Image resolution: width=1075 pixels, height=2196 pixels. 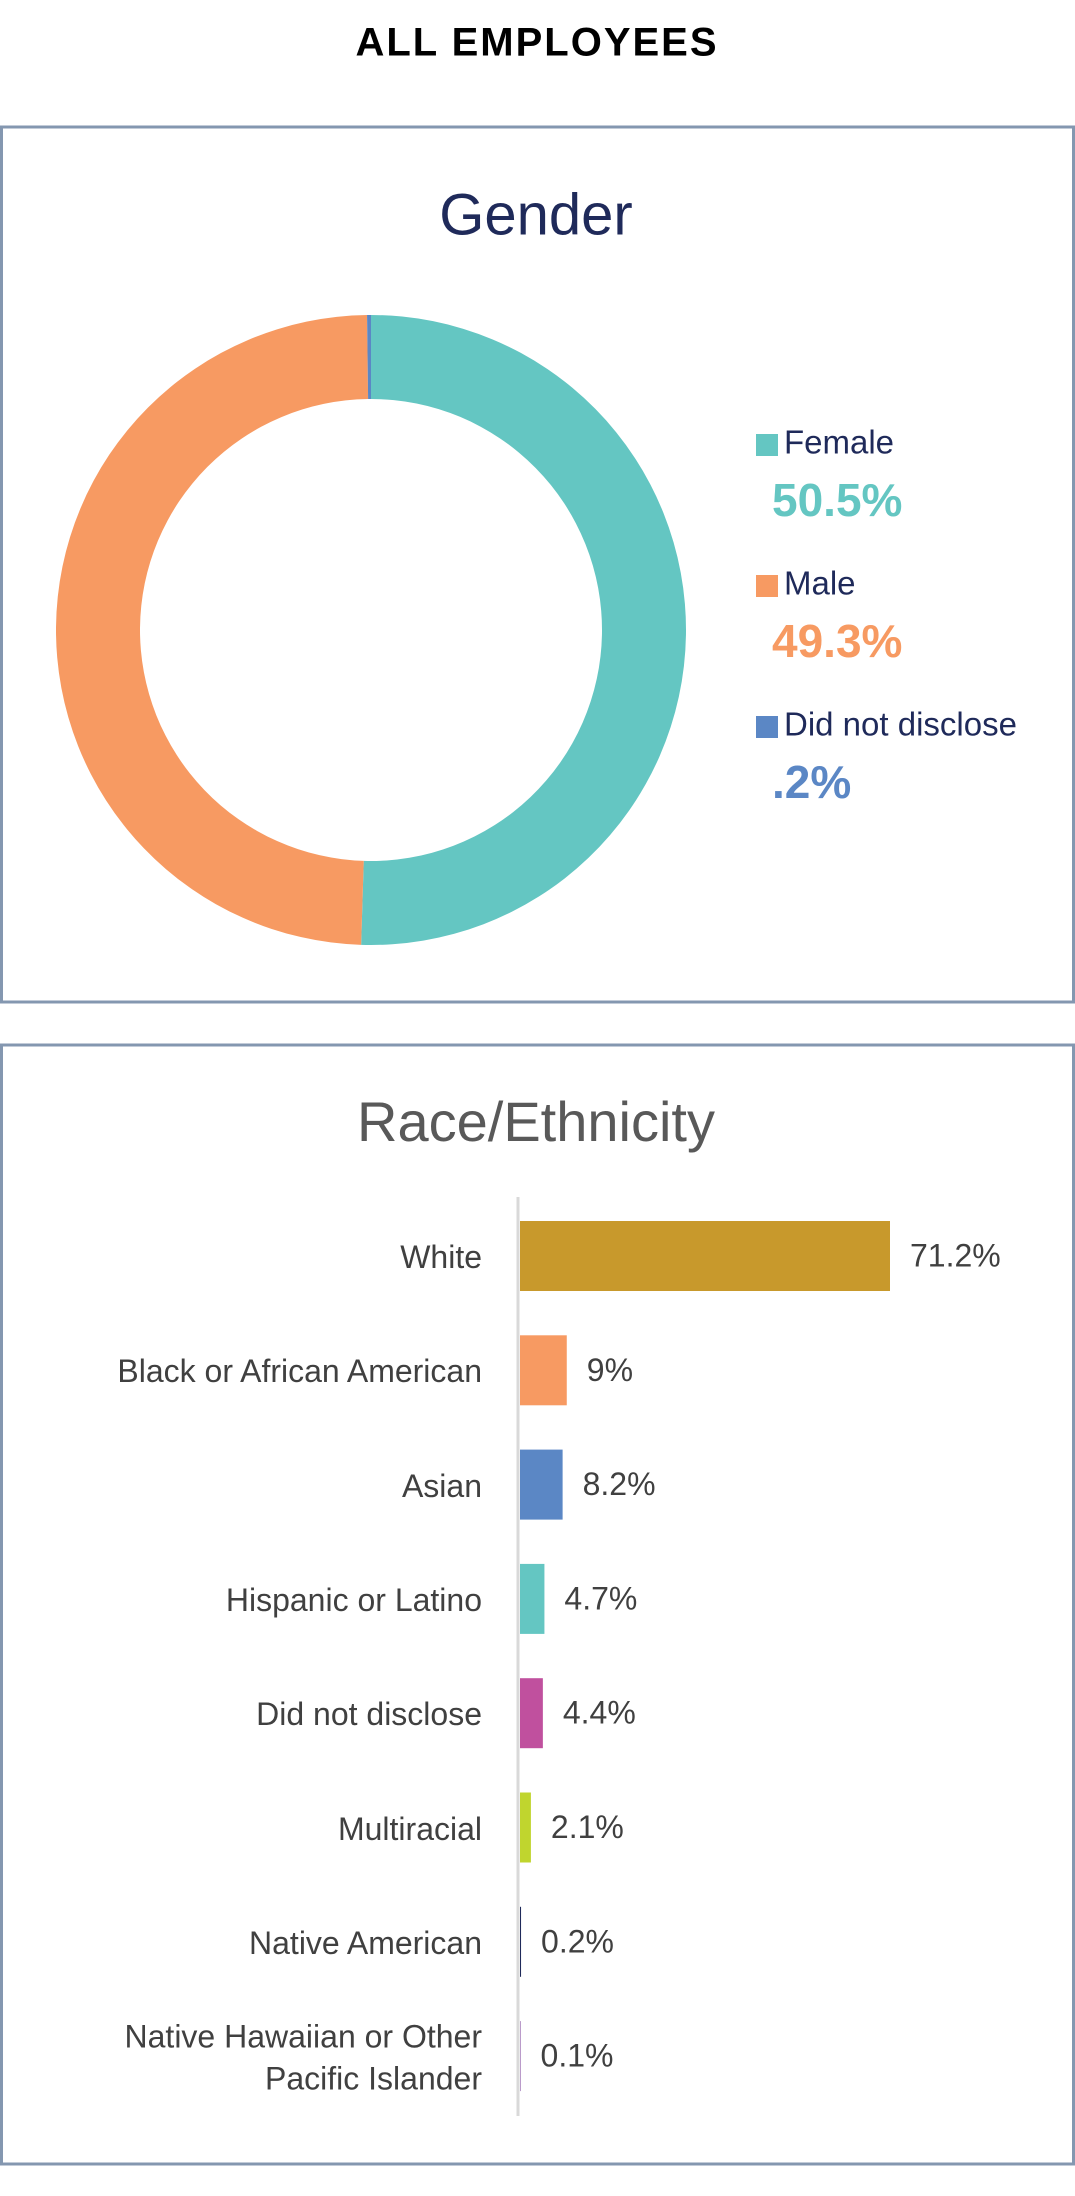 I want to click on legend-value: .2%, so click(x=811, y=782).